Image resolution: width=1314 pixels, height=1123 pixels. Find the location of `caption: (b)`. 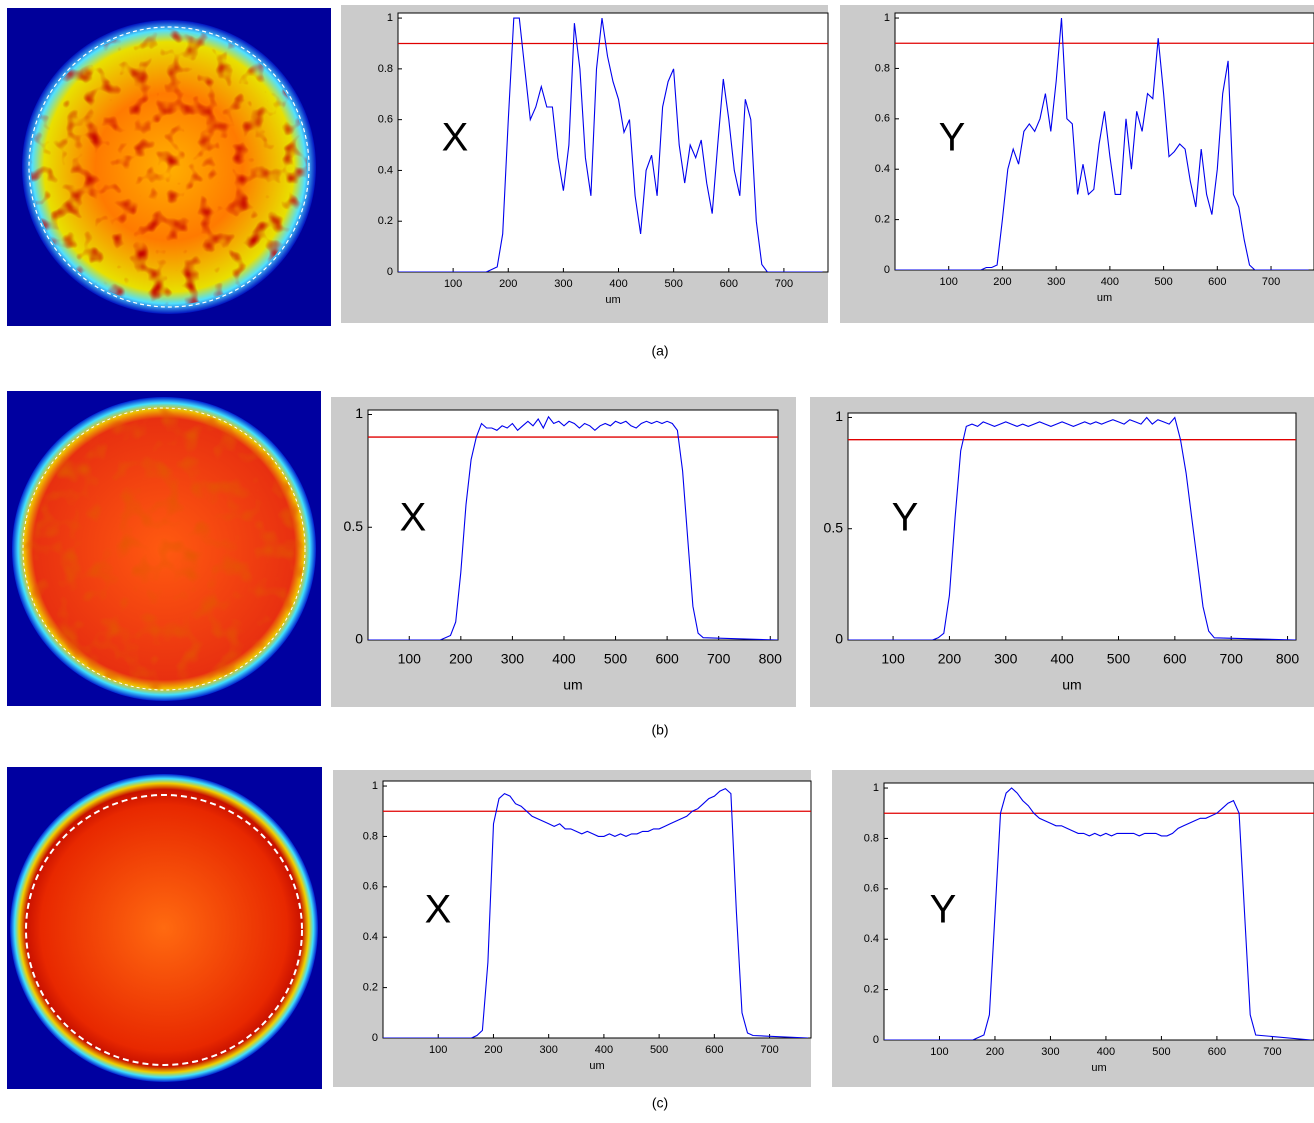

caption: (b) is located at coordinates (659, 730).